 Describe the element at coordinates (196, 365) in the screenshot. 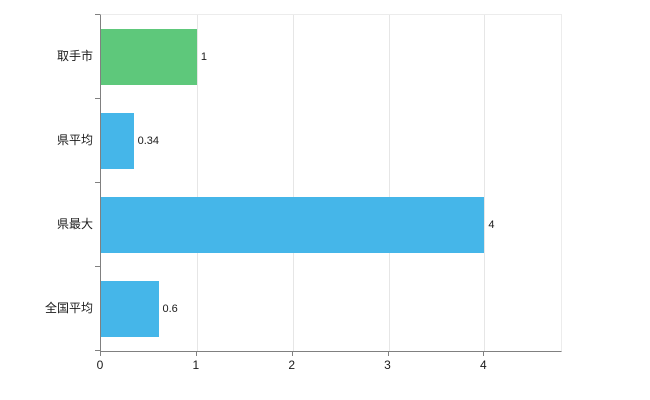

I see `x-tick-label: 1` at that location.